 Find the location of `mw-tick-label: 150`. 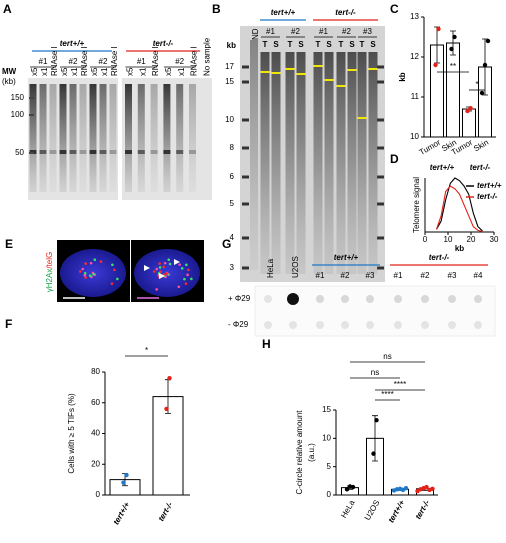

mw-tick-label: 150 is located at coordinates (18, 97).